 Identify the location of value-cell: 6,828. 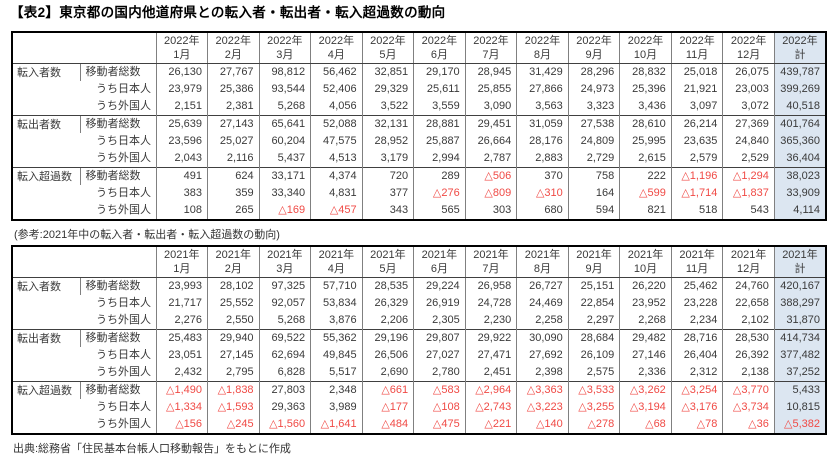
(284, 373).